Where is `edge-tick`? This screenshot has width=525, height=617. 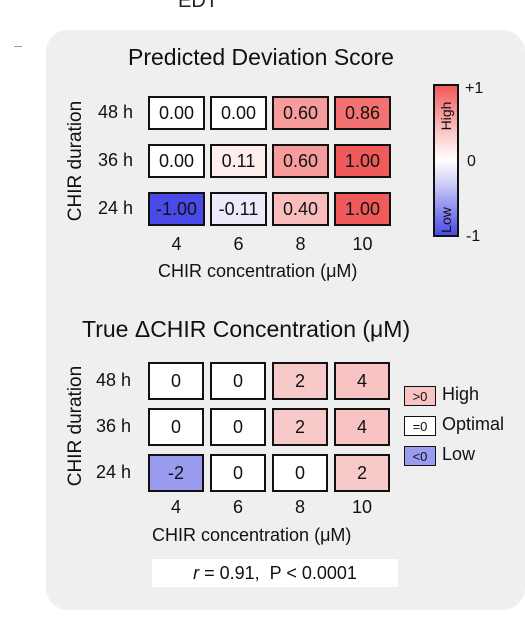 edge-tick is located at coordinates (18, 46).